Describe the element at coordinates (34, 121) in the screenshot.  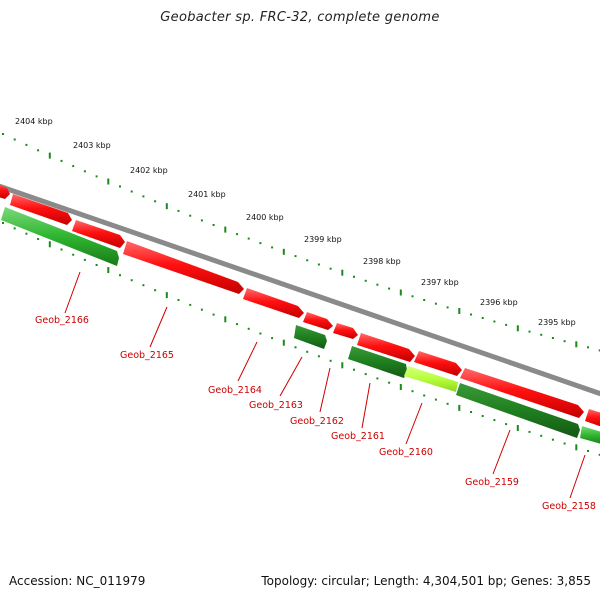
I see `kbp-label: 2404 kbp` at that location.